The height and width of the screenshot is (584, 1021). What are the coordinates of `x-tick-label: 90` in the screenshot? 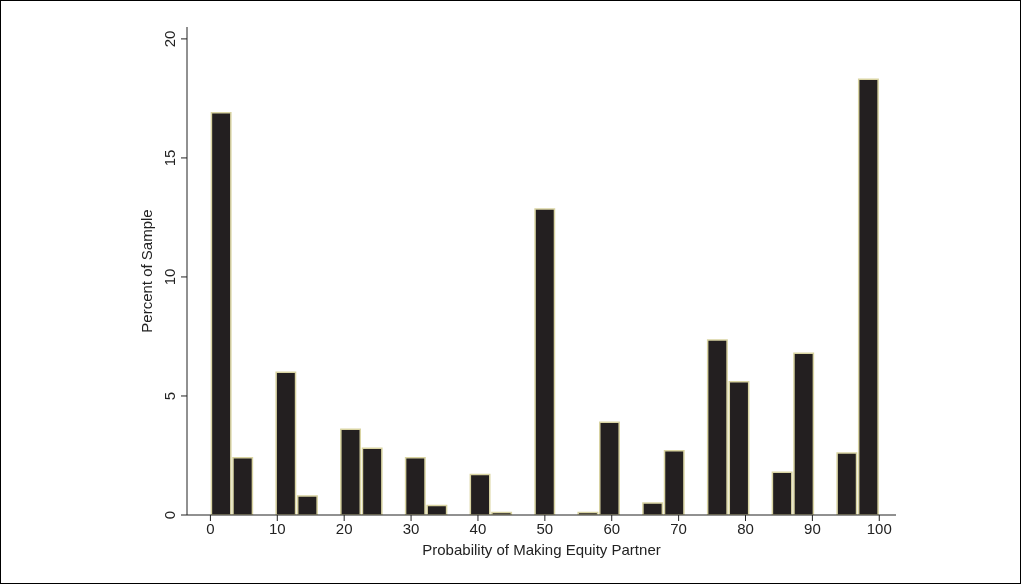 It's located at (812, 528).